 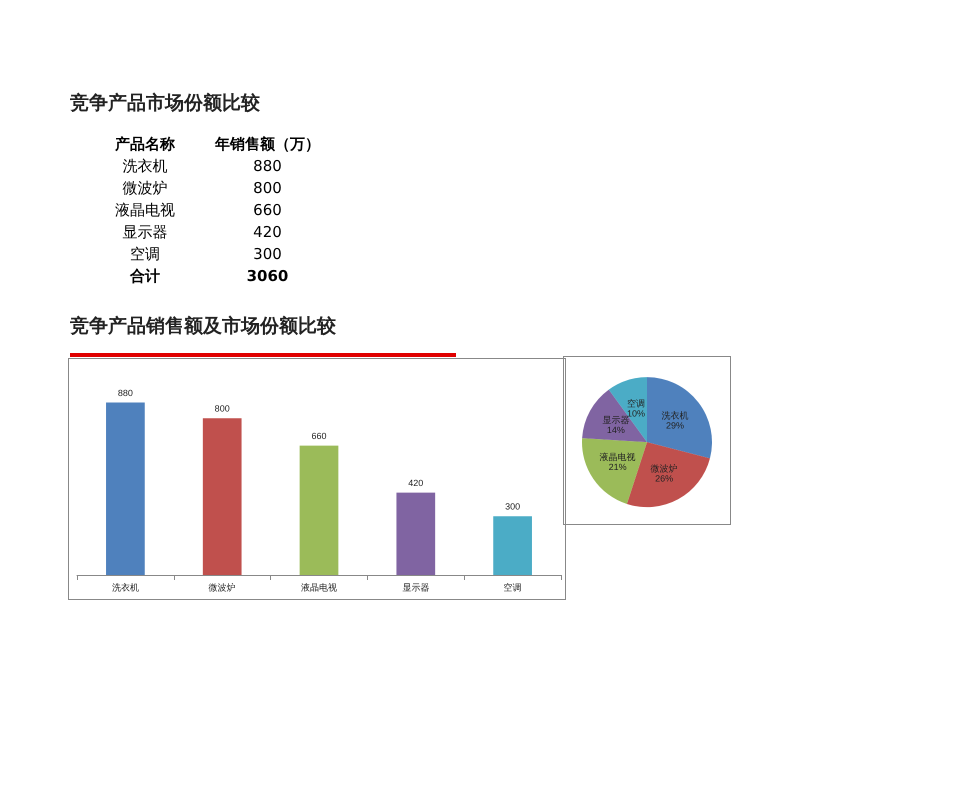 I want to click on slice-label: 洗衣机, so click(x=675, y=415).